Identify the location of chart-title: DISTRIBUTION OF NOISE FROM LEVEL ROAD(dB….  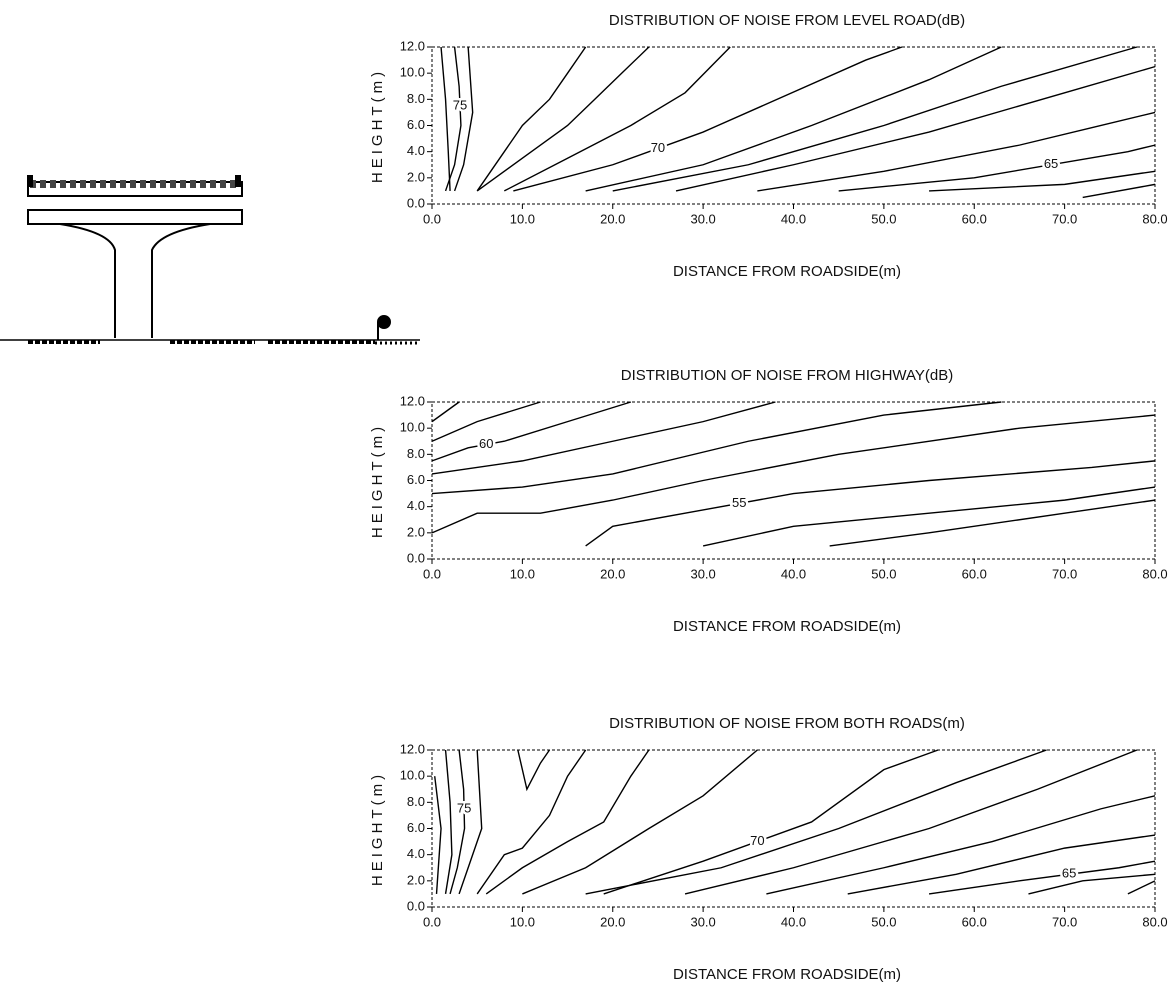
(787, 20).